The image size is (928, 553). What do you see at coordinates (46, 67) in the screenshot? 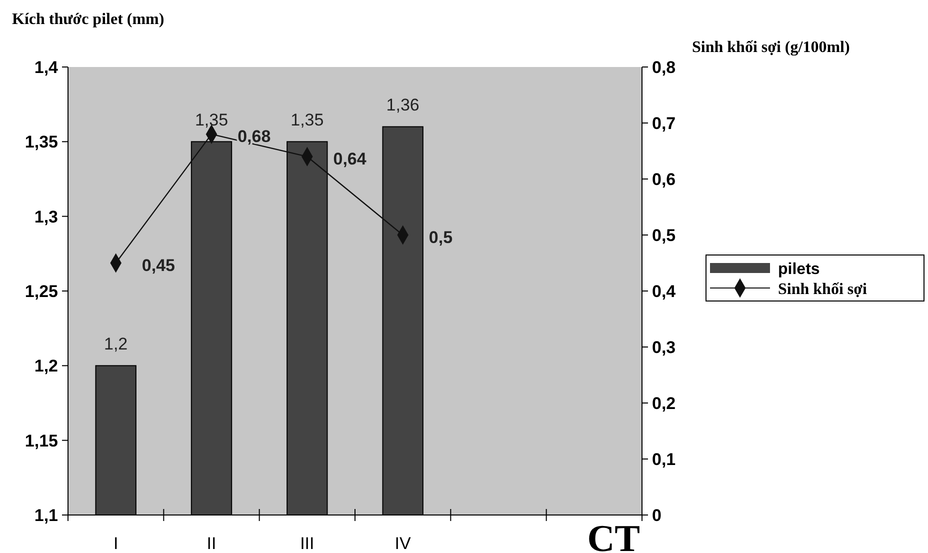
I see `y-tick-label: 1,4` at bounding box center [46, 67].